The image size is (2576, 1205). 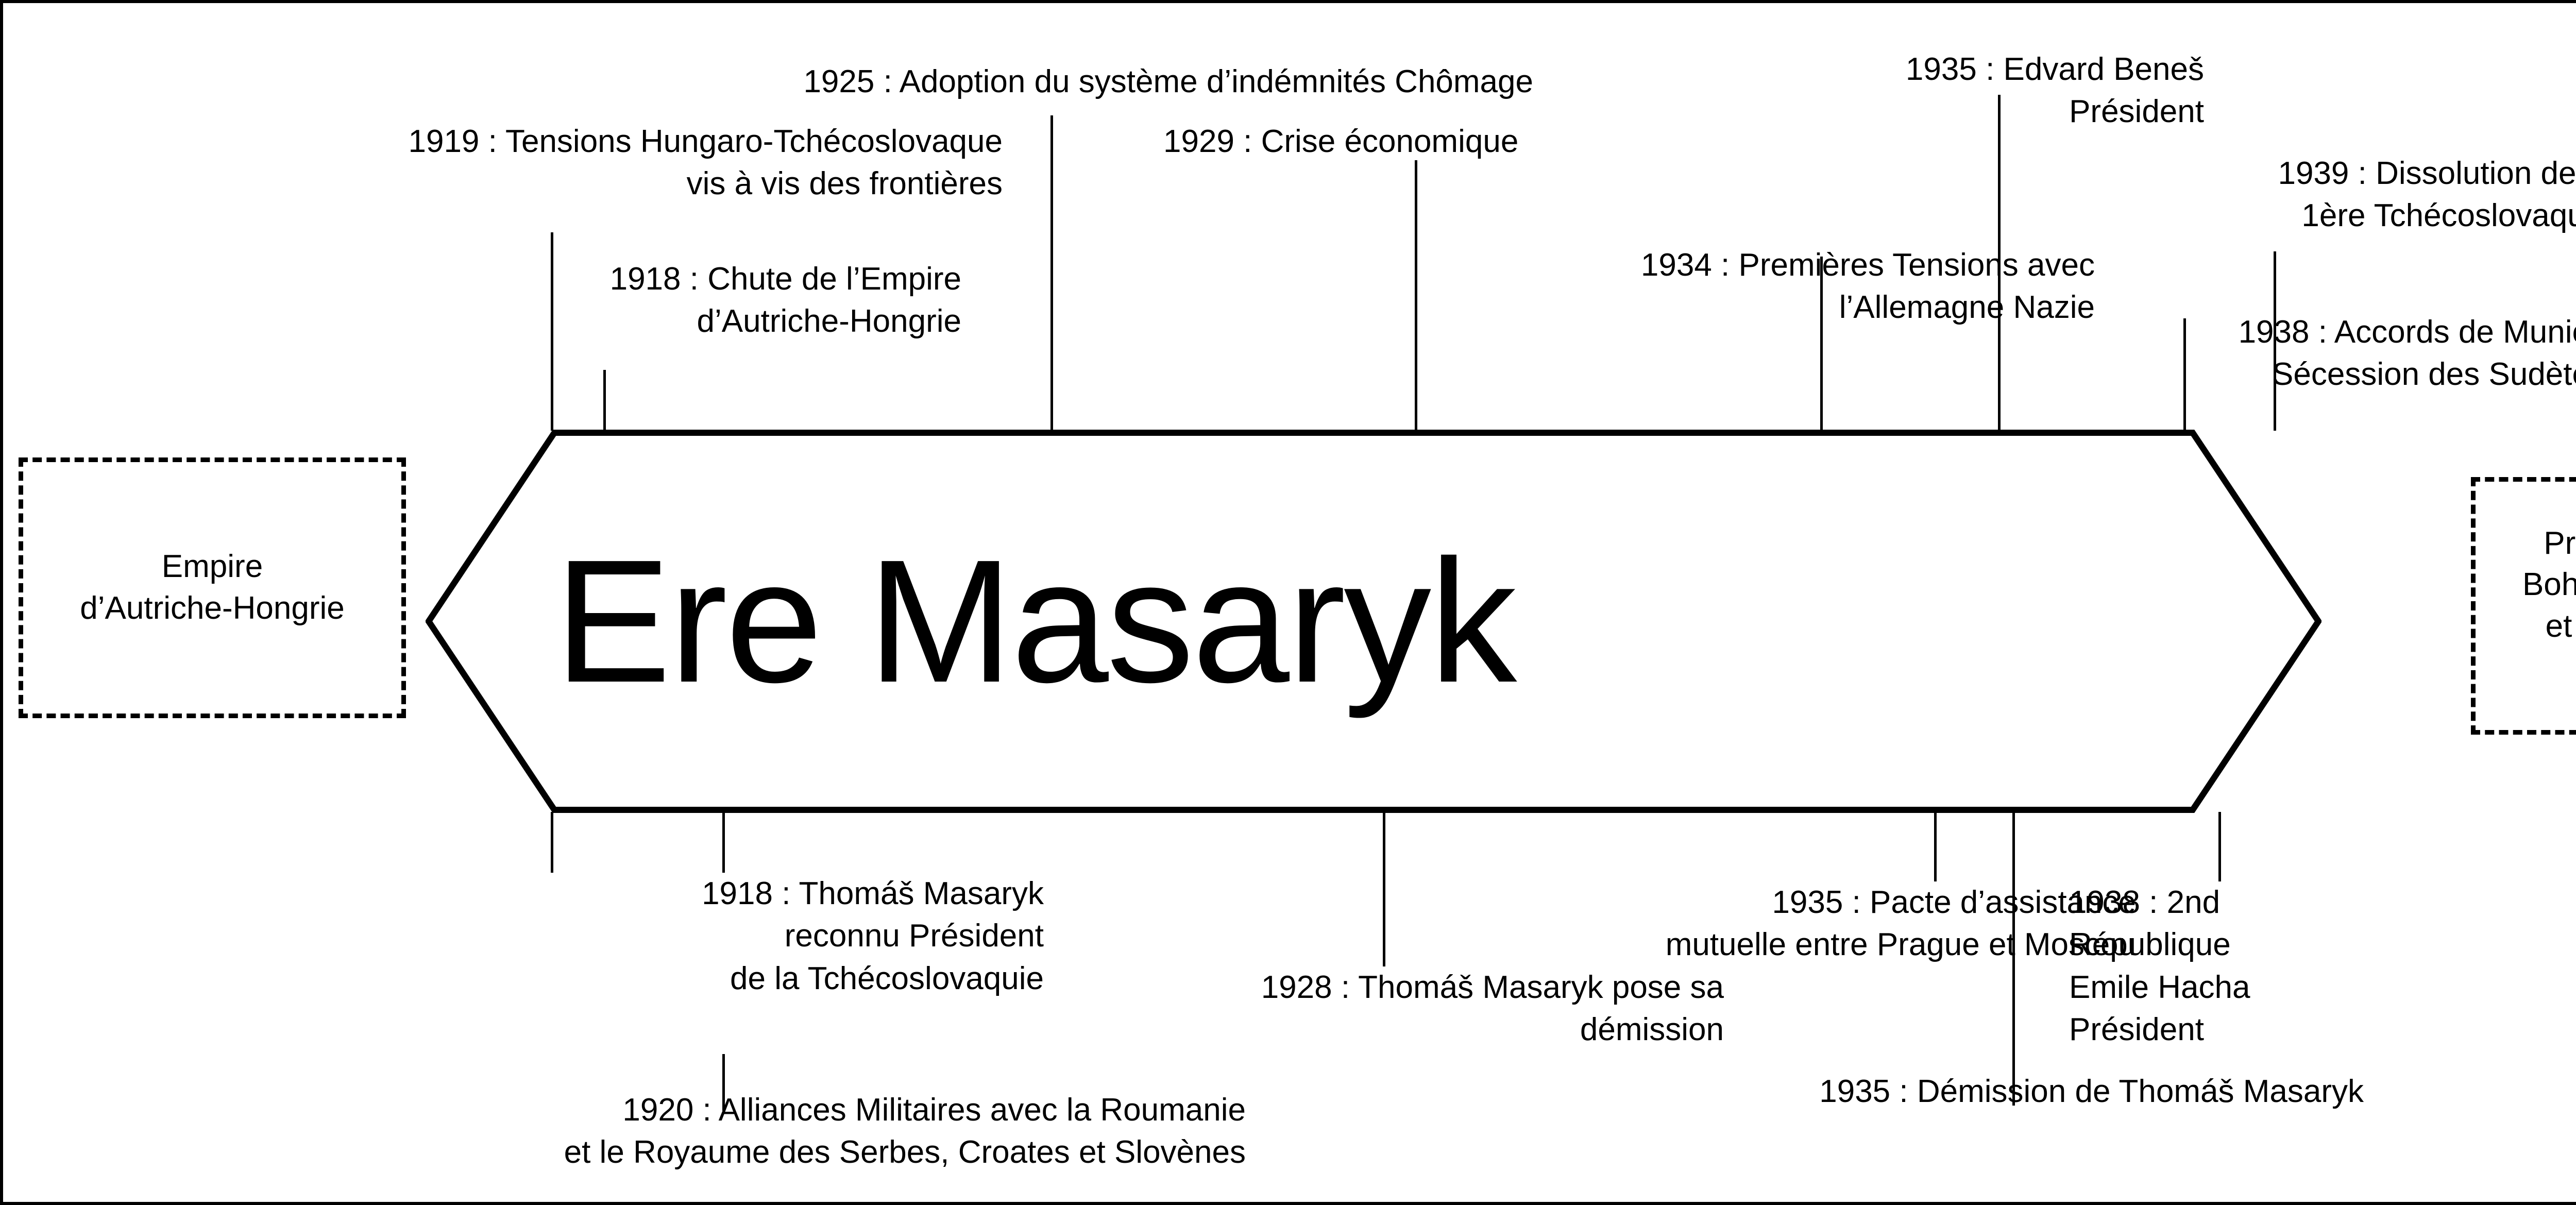 What do you see at coordinates (1967, 308) in the screenshot?
I see `event-1934-line-2: l’Allemagne Nazie` at bounding box center [1967, 308].